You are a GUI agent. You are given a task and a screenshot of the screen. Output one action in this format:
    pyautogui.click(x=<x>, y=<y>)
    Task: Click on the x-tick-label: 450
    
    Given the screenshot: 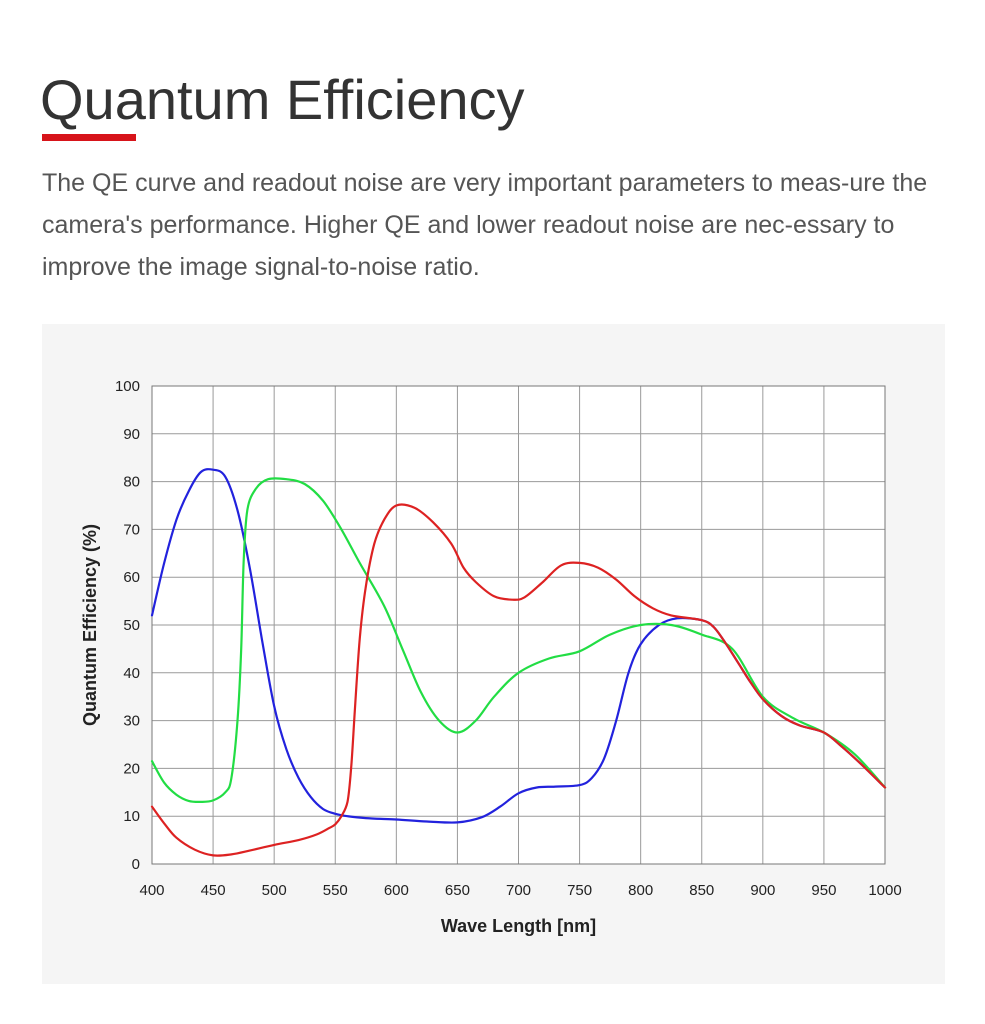 What is the action you would take?
    pyautogui.click(x=213, y=890)
    